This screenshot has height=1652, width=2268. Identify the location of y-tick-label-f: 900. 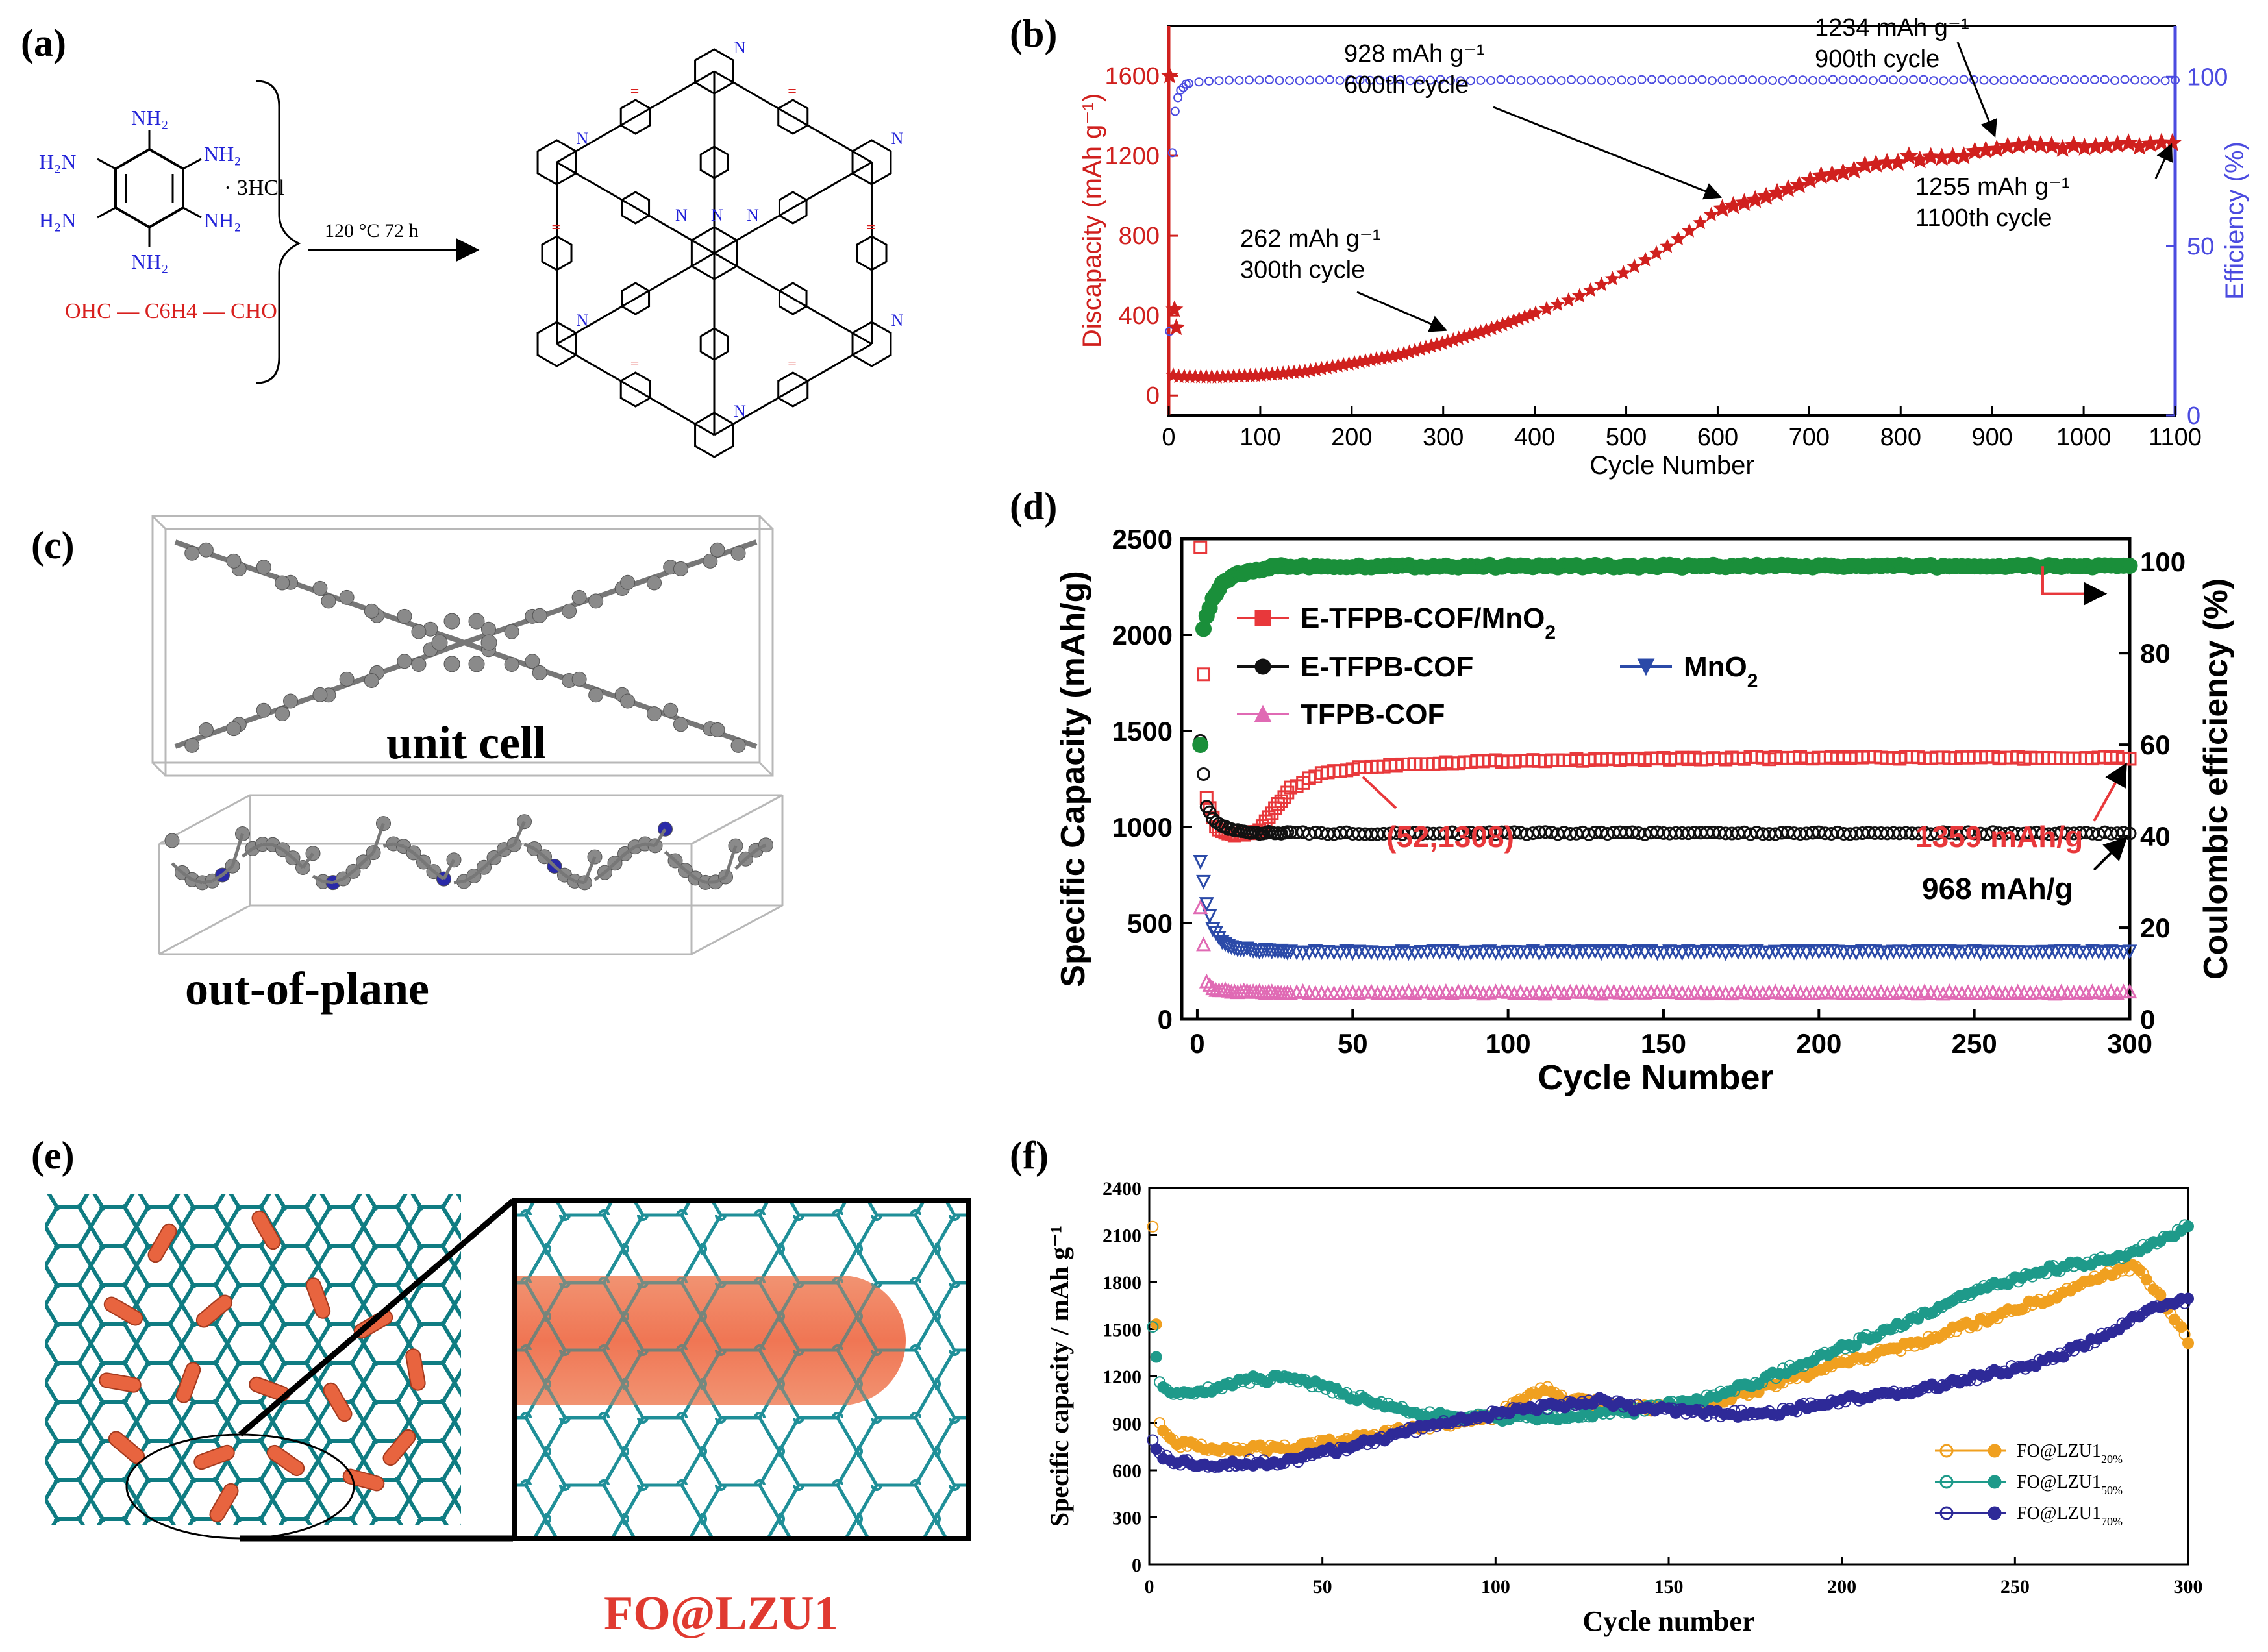
(1126, 1424).